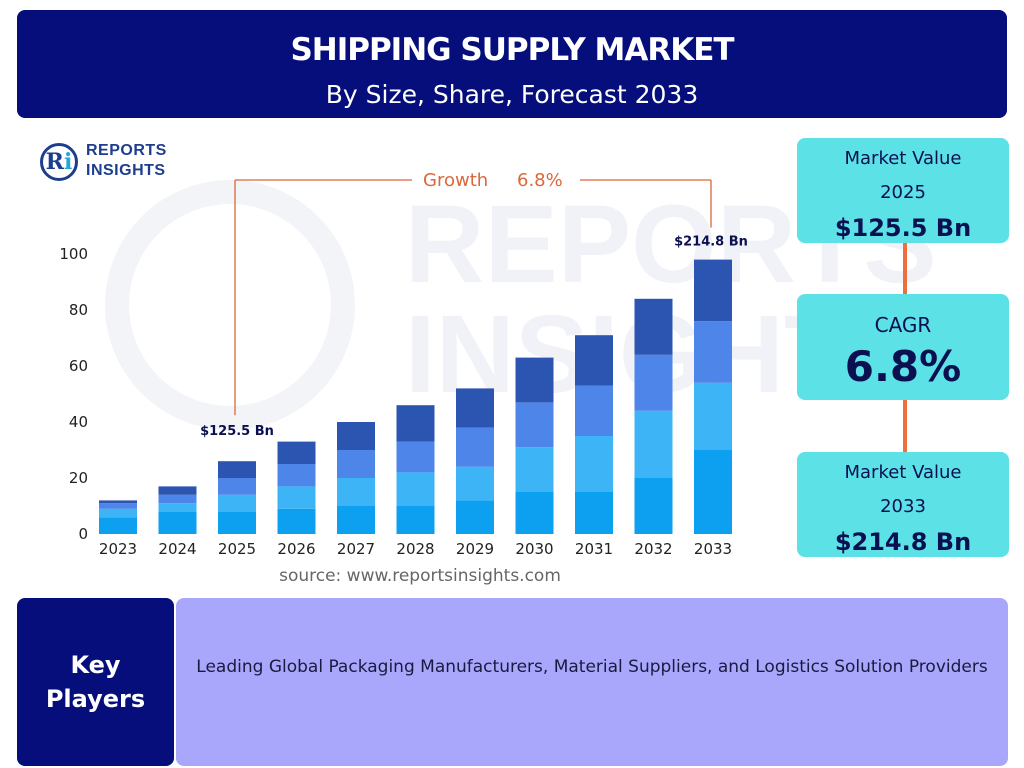 The height and width of the screenshot is (768, 1024). What do you see at coordinates (237, 549) in the screenshot?
I see `x-tick-label: 2025` at bounding box center [237, 549].